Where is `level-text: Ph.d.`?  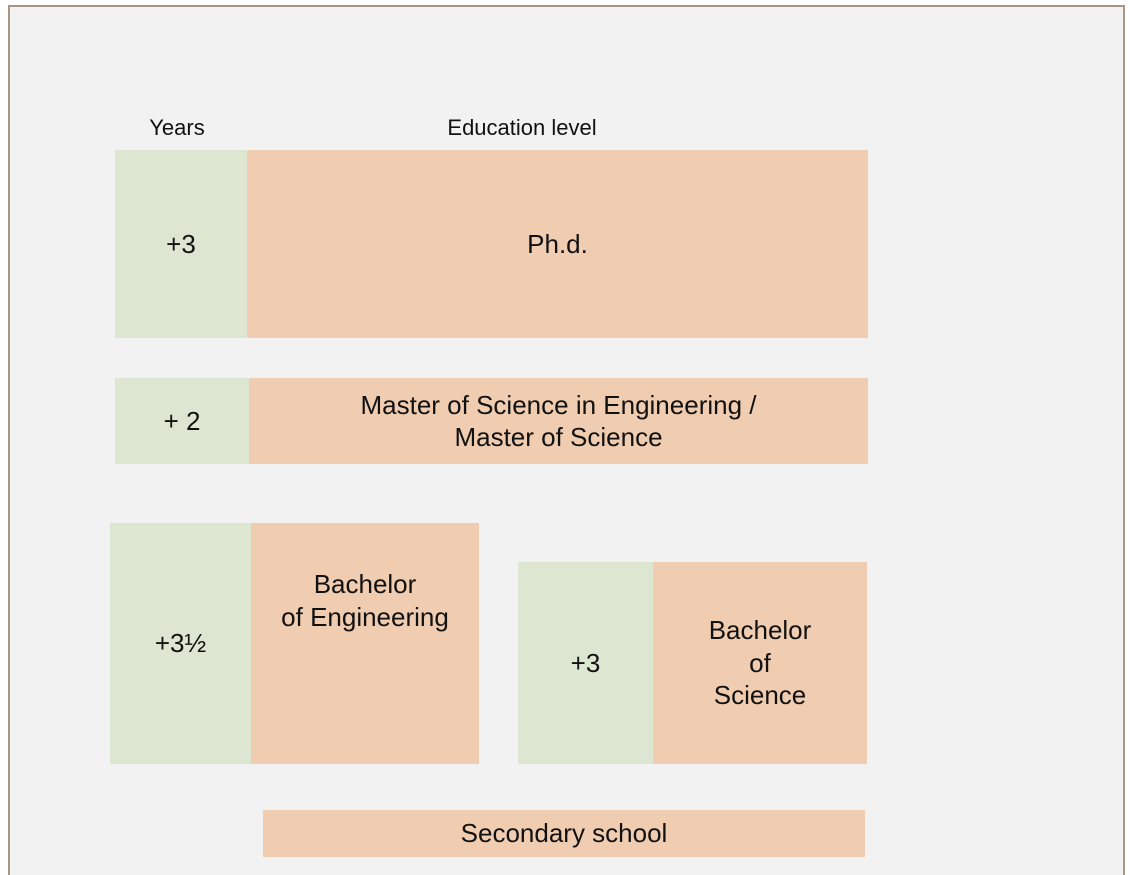 level-text: Ph.d. is located at coordinates (557, 243).